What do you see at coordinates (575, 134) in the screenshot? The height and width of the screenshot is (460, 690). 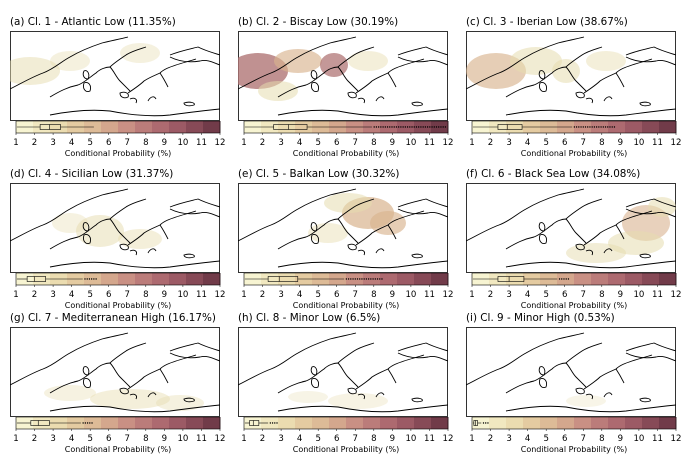 I see `colorbar-iberian-low: 1 2 3 4 5 6 7 8 9 10 11 12` at bounding box center [575, 134].